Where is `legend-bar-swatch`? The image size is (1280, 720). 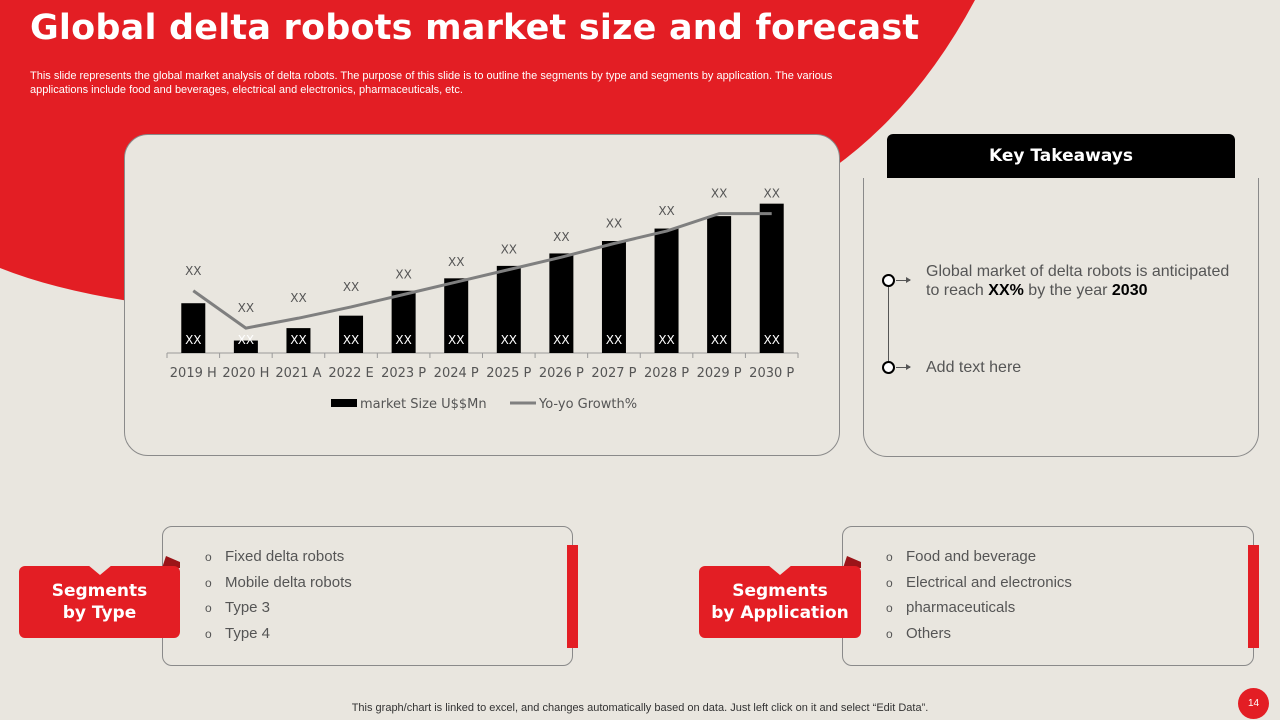 legend-bar-swatch is located at coordinates (344, 403).